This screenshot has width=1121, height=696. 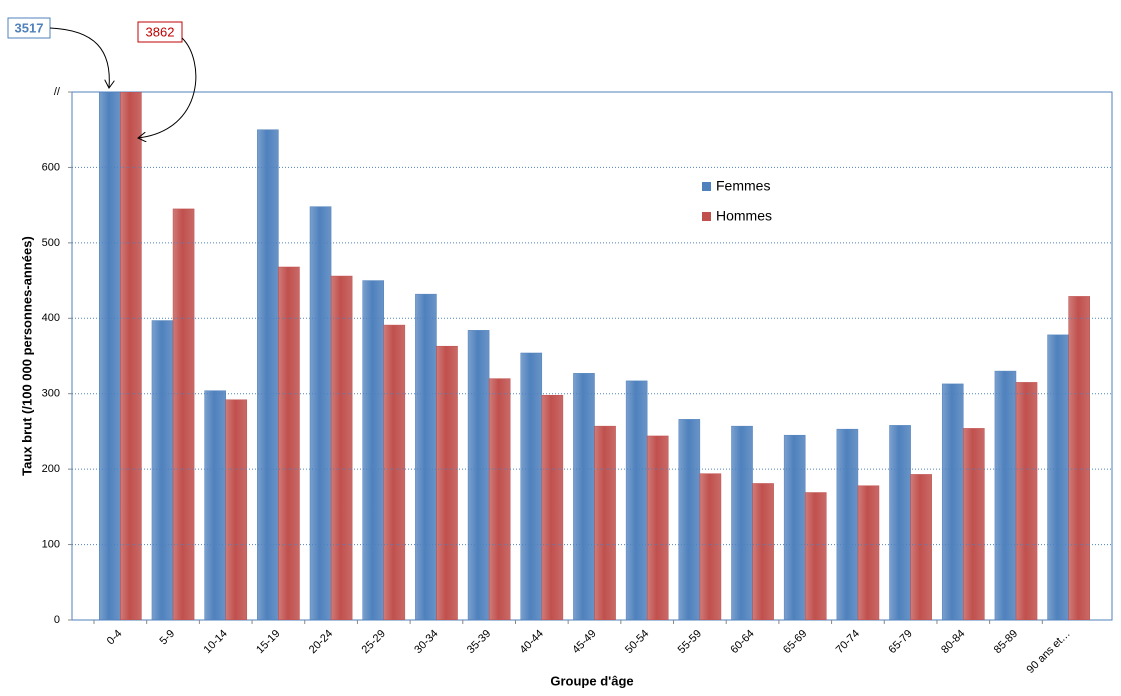 I want to click on x-axis-title: Groupe d'âge, so click(x=591, y=680).